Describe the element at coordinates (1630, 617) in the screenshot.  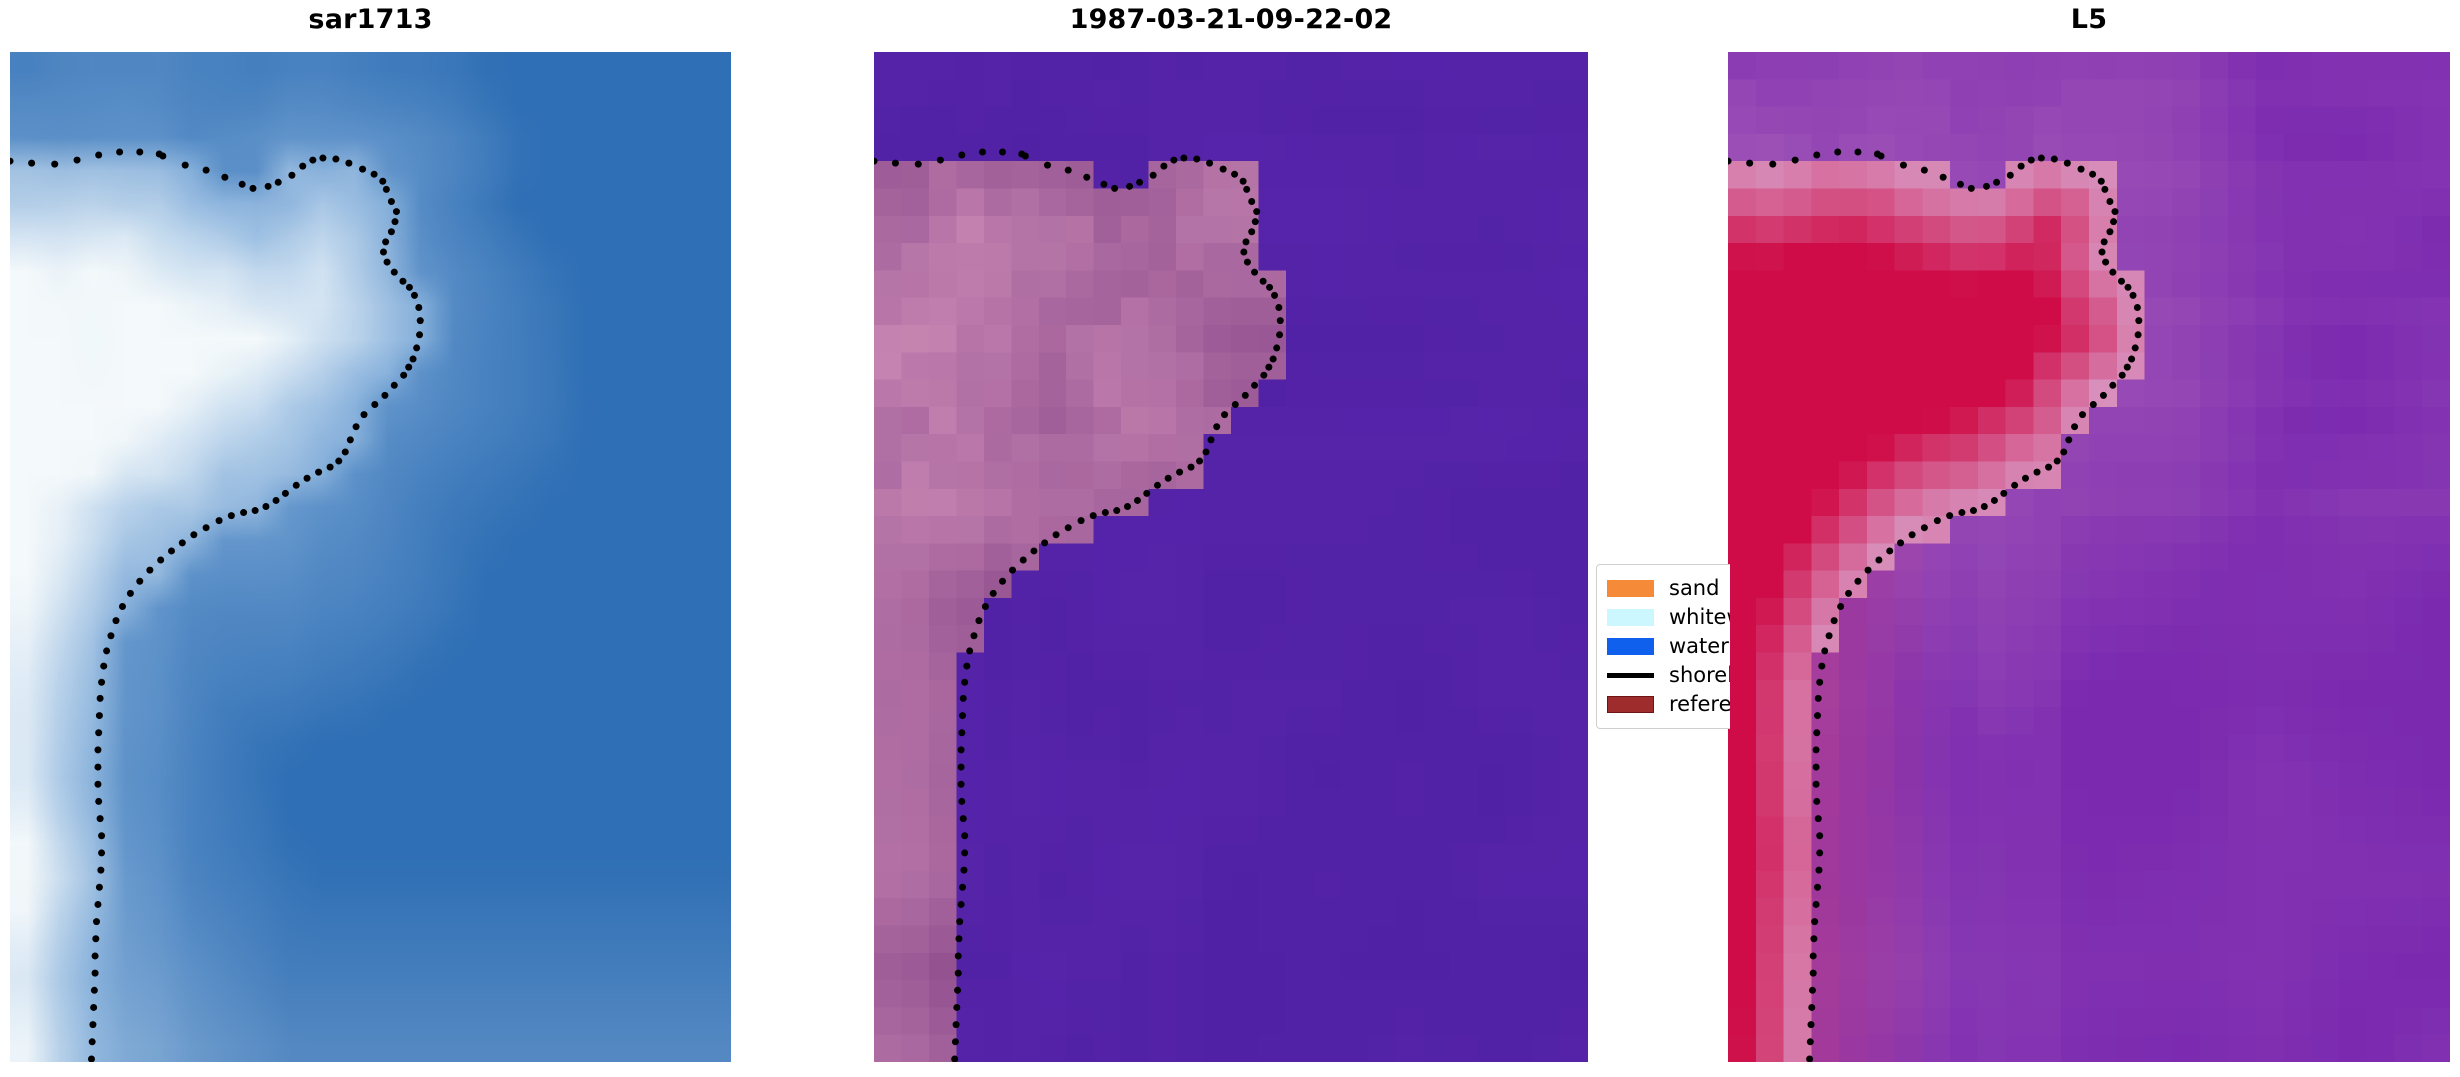
I see `whitewater-swatch` at that location.